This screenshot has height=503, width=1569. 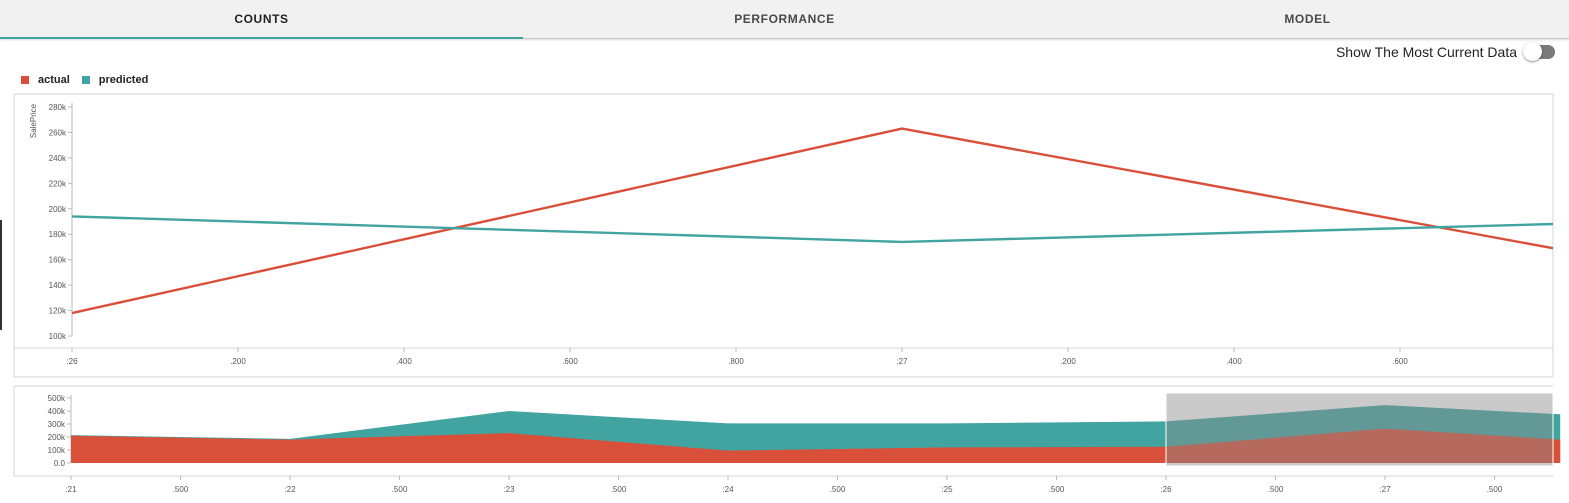 I want to click on overview-x-tick-label: :22, so click(x=290, y=489).